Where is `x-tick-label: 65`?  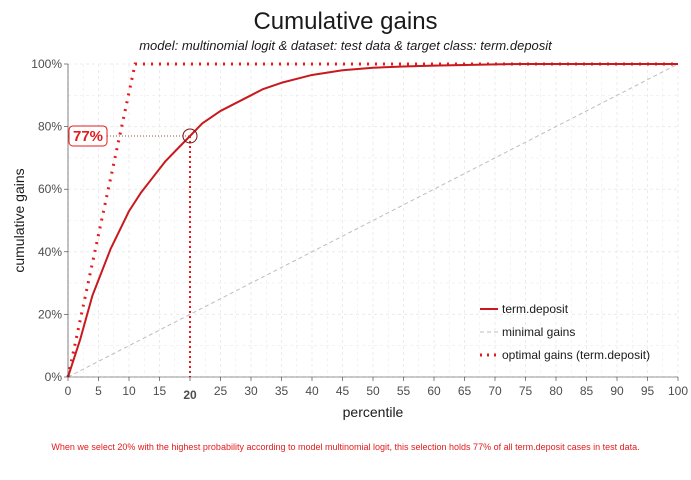 x-tick-label: 65 is located at coordinates (465, 391).